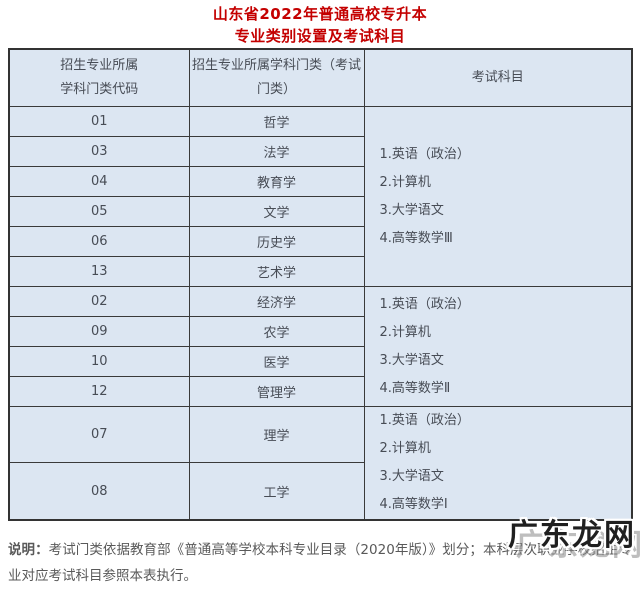  Describe the element at coordinates (99, 211) in the screenshot. I see `code-cell: 05` at that location.